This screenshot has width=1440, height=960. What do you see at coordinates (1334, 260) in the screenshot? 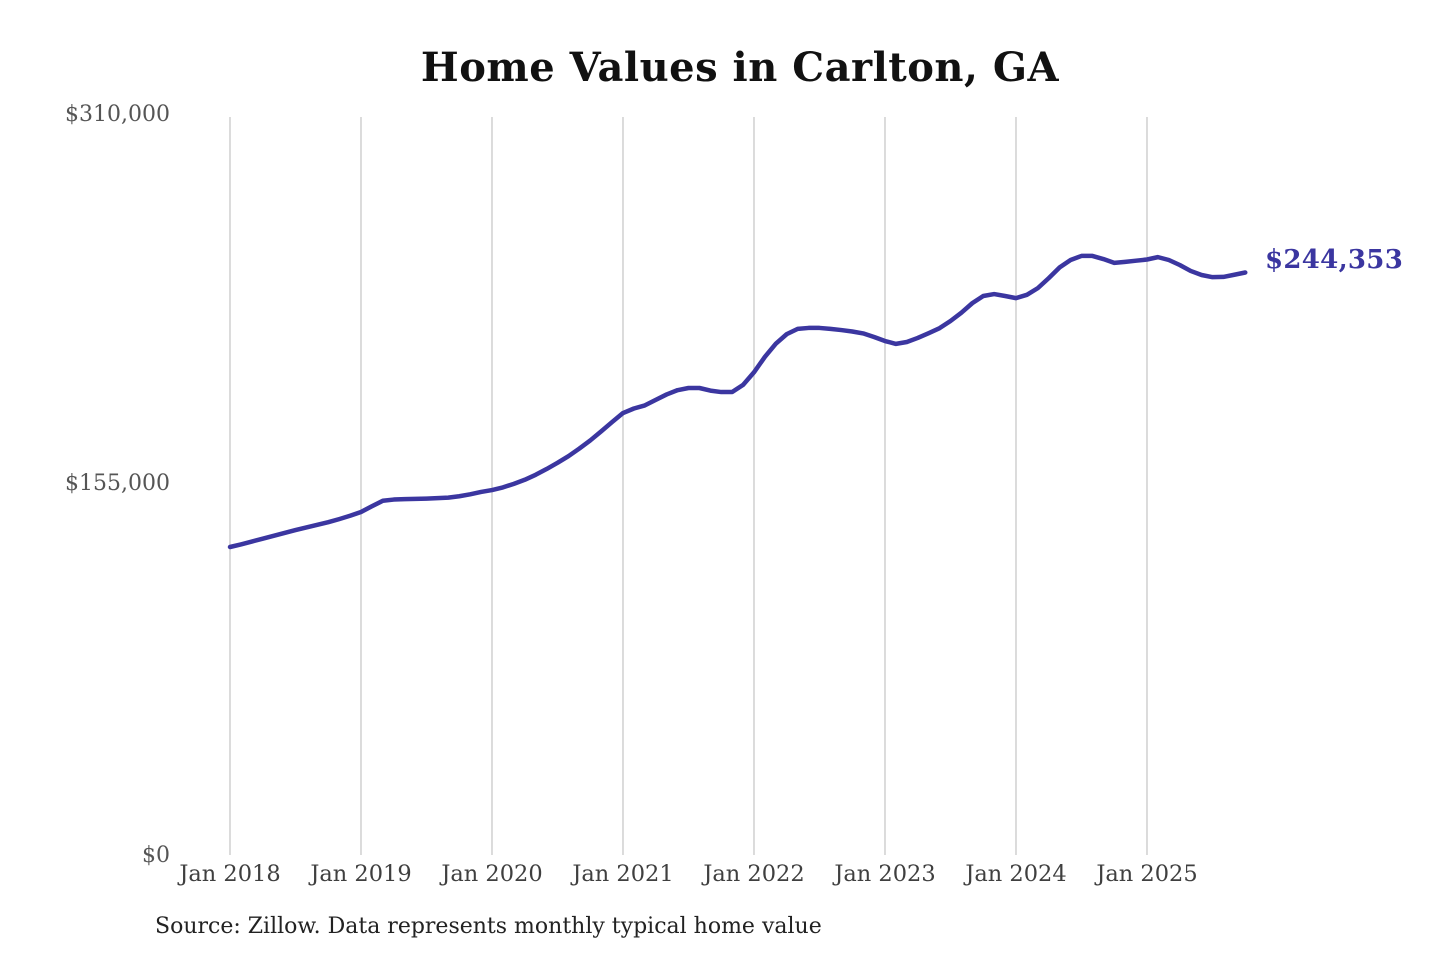
I see `final-value-label: $244,353` at bounding box center [1334, 260].